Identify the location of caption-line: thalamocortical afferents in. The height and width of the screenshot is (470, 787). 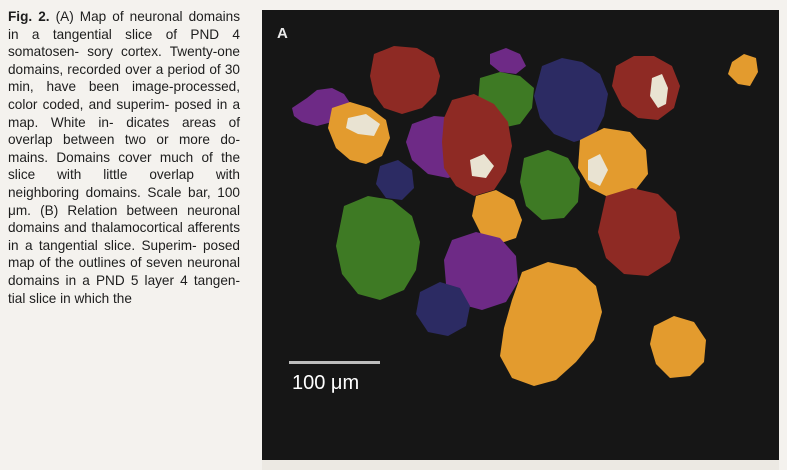
(124, 236).